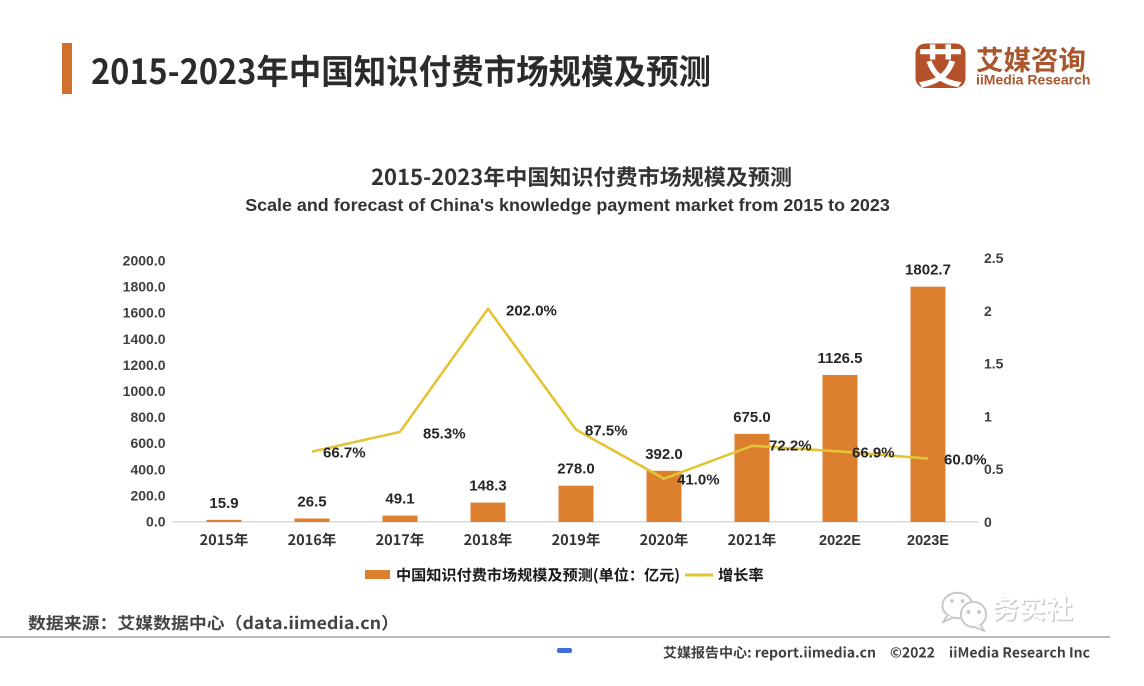  Describe the element at coordinates (839, 358) in the screenshot. I see `svg-text: 1126.5` at that location.